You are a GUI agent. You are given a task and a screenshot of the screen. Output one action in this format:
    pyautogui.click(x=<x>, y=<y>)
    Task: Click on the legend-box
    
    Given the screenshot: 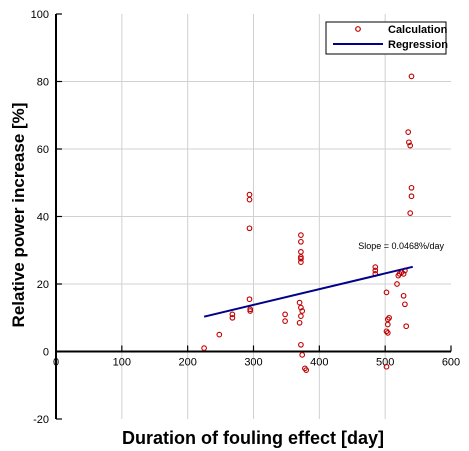 What is the action you would take?
    pyautogui.click(x=386, y=38)
    